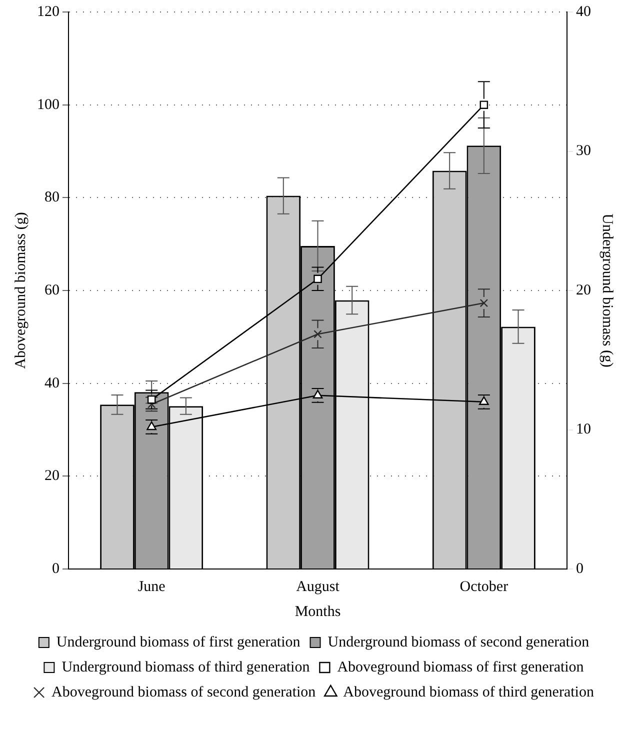  I want to click on x-tick-label: August, so click(318, 586).